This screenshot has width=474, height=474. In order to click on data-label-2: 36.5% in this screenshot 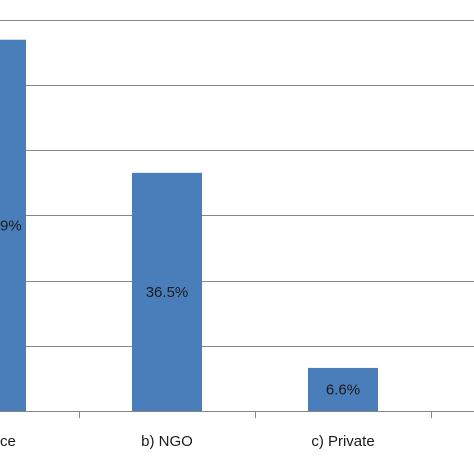, I will do `click(167, 292)`.